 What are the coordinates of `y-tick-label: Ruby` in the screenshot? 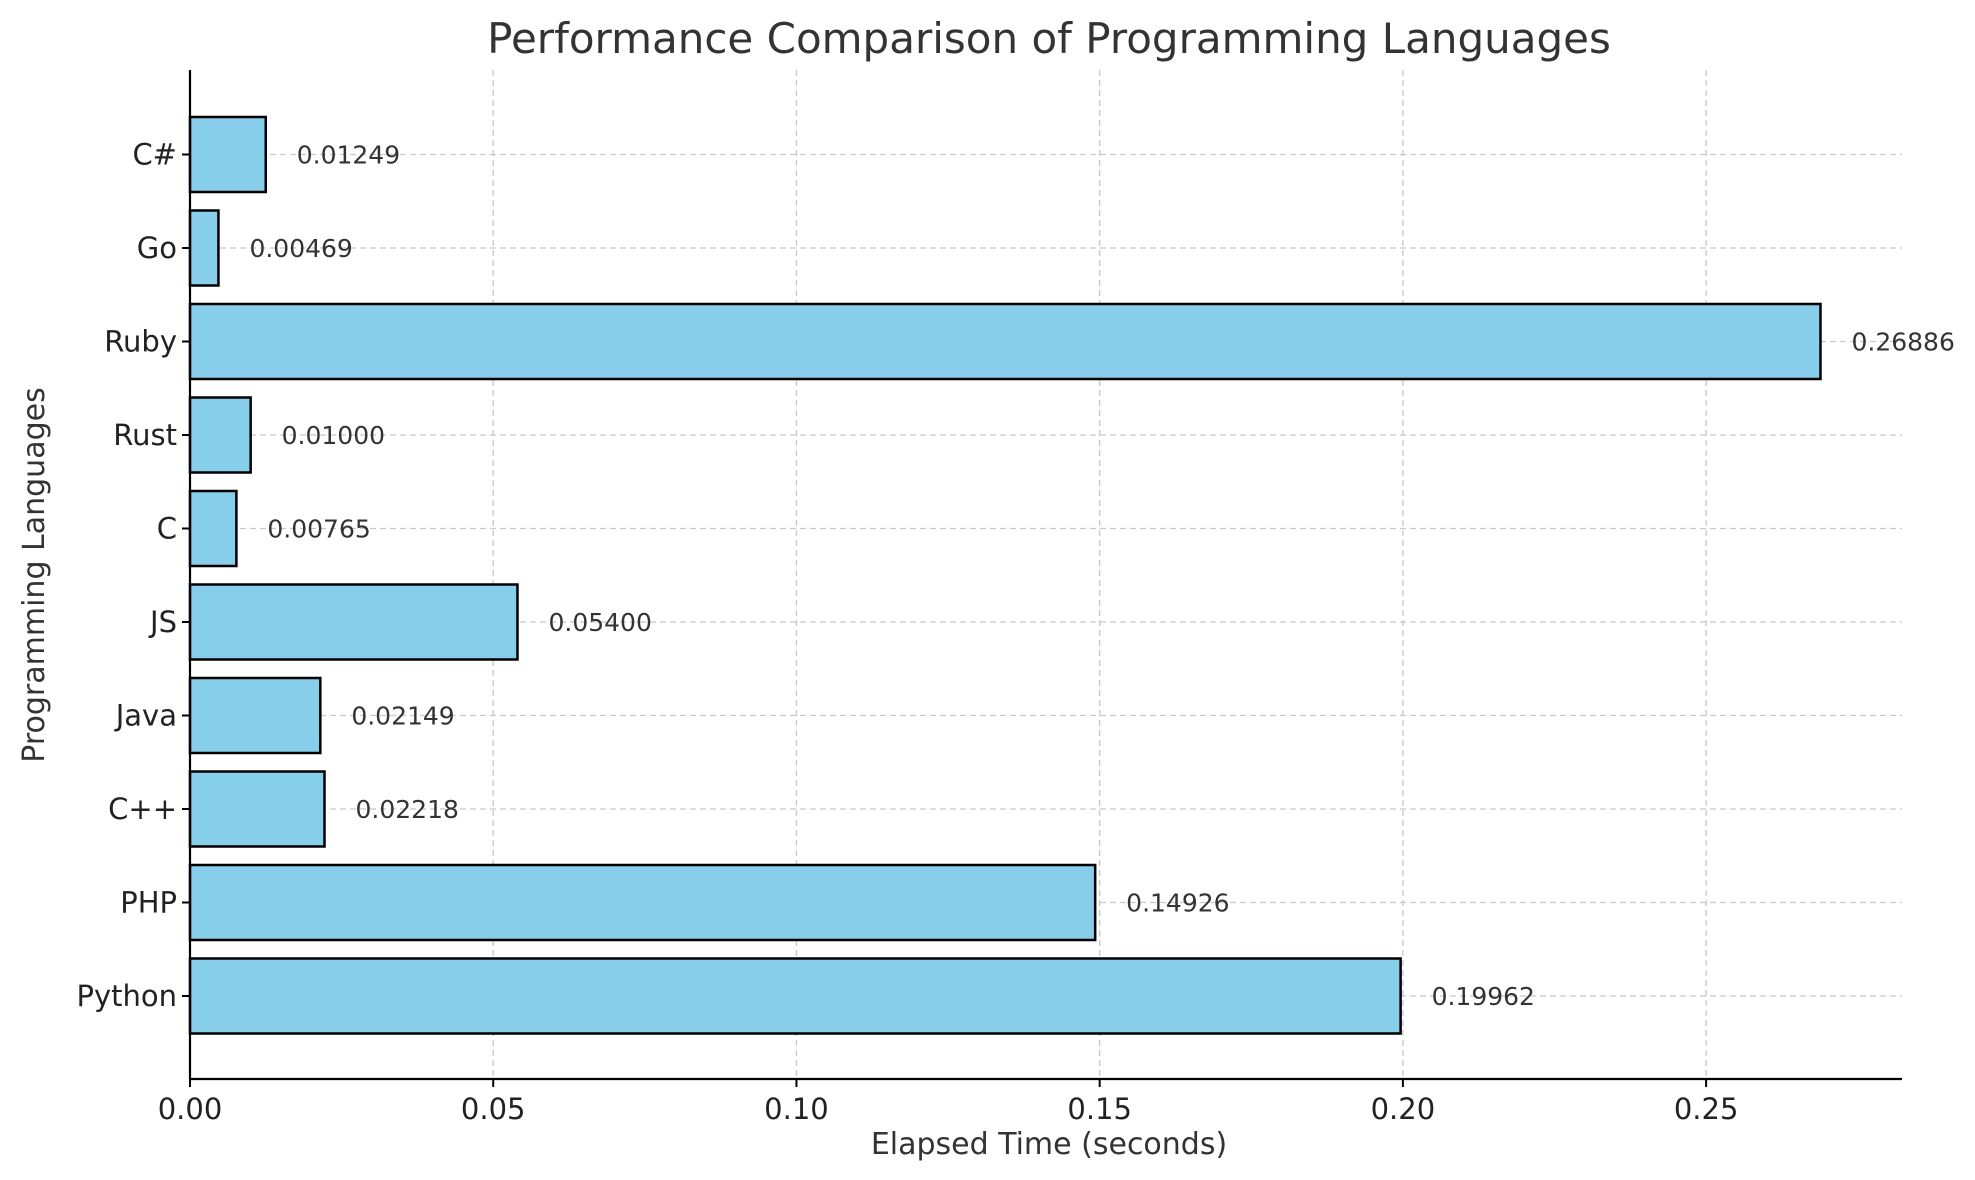 It's located at (140, 342).